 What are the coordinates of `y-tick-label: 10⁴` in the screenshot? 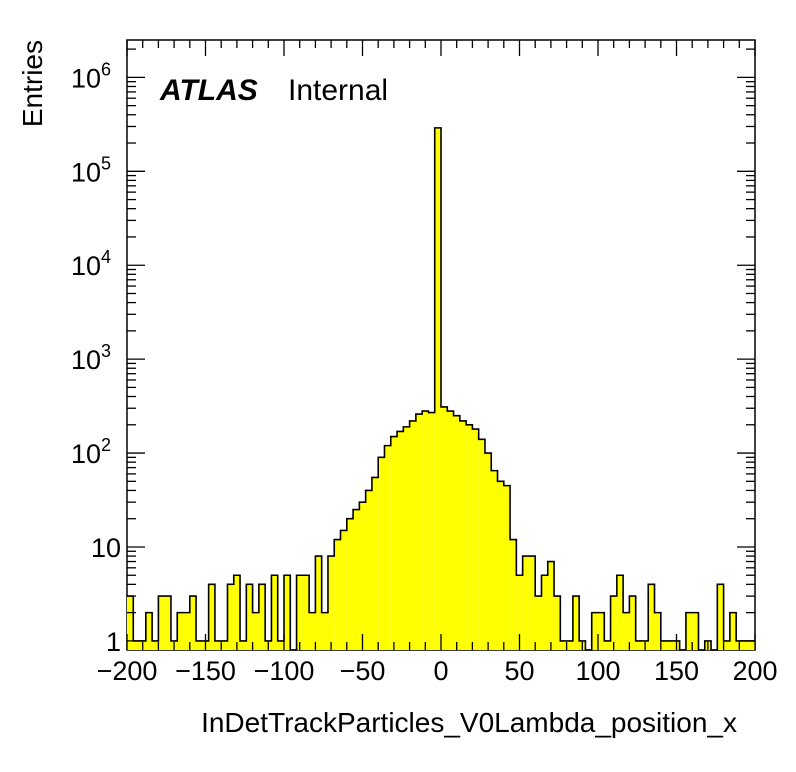 It's located at (91, 264).